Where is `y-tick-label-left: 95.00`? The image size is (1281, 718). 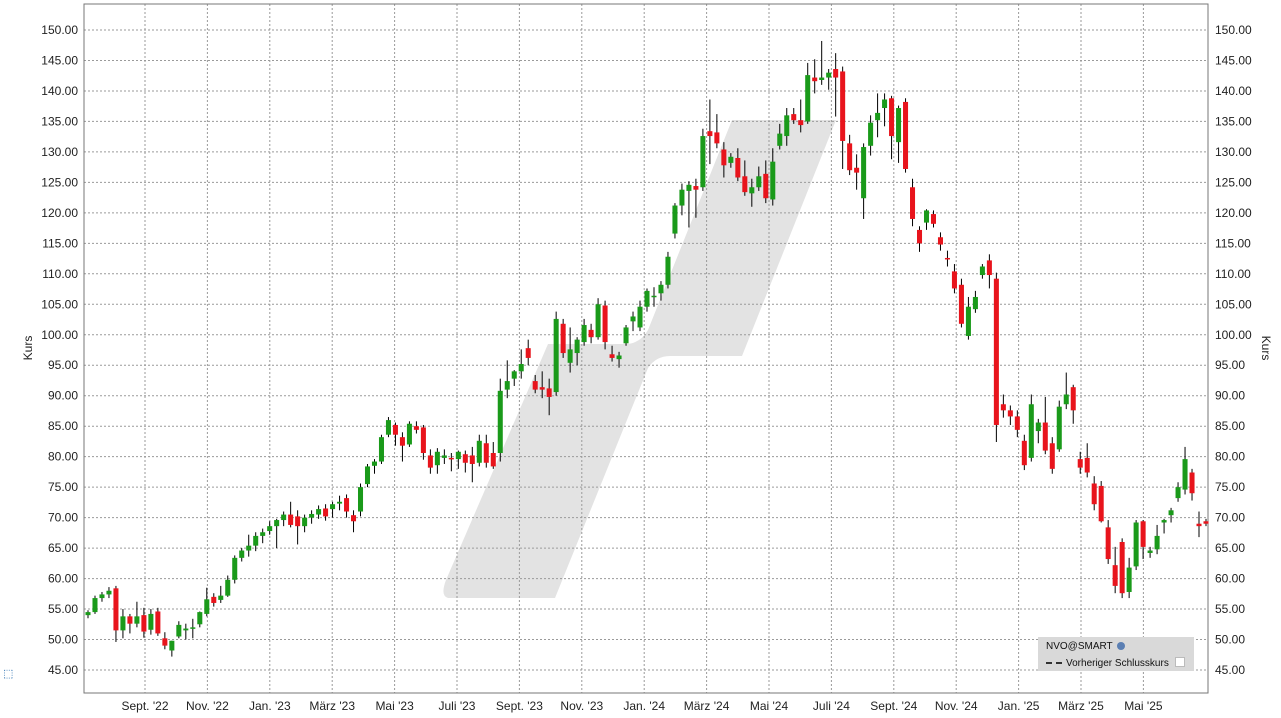
y-tick-label-left: 95.00 is located at coordinates (63, 365).